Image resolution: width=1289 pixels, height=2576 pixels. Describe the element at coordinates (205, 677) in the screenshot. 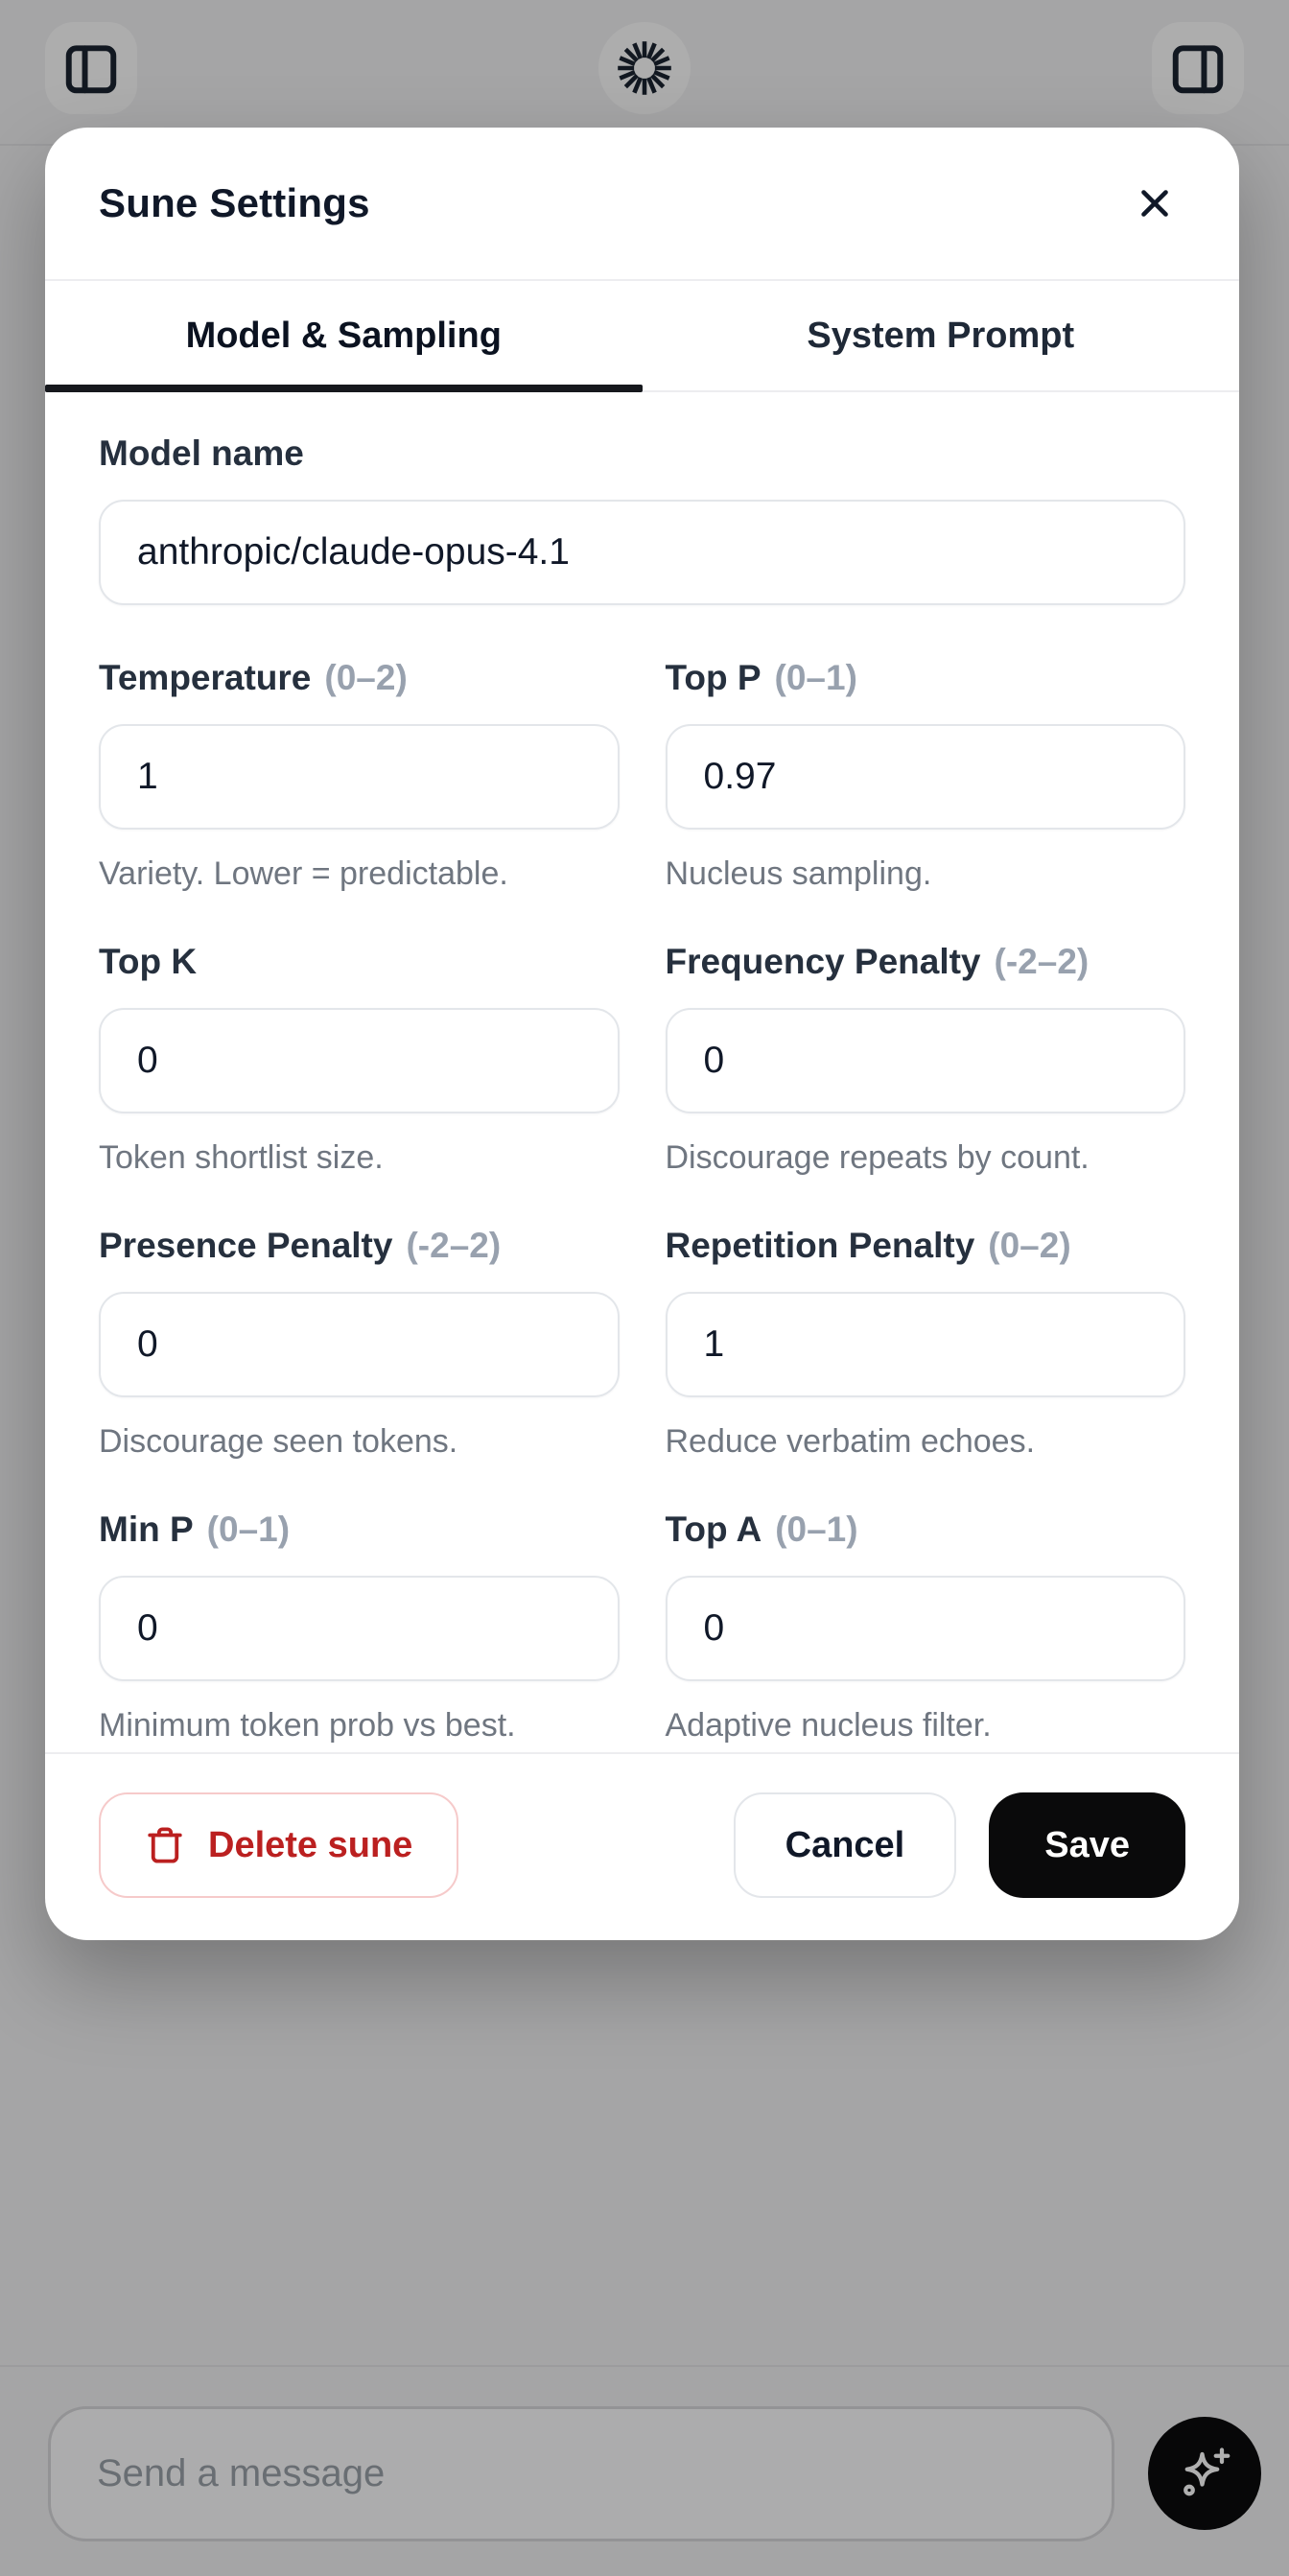

I see `temperature-label: Temperature` at that location.